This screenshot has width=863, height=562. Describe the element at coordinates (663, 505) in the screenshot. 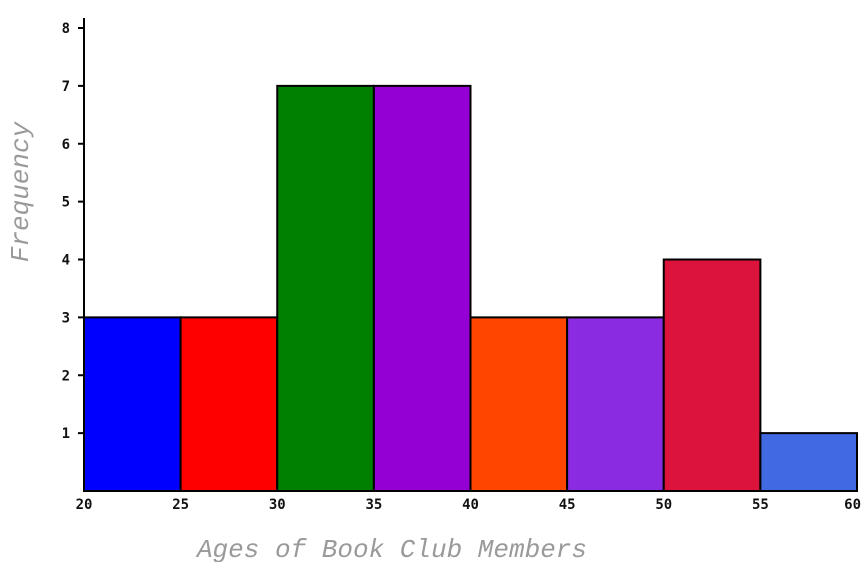

I see `x-tick-label: 50` at that location.